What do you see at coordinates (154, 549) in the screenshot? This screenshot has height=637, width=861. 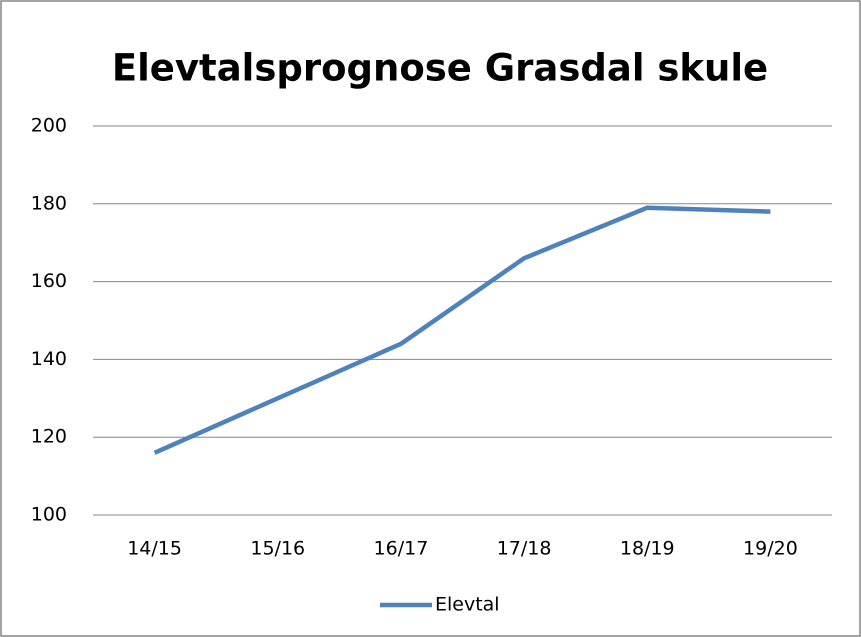 I see `x-tick-label: 14/15` at bounding box center [154, 549].